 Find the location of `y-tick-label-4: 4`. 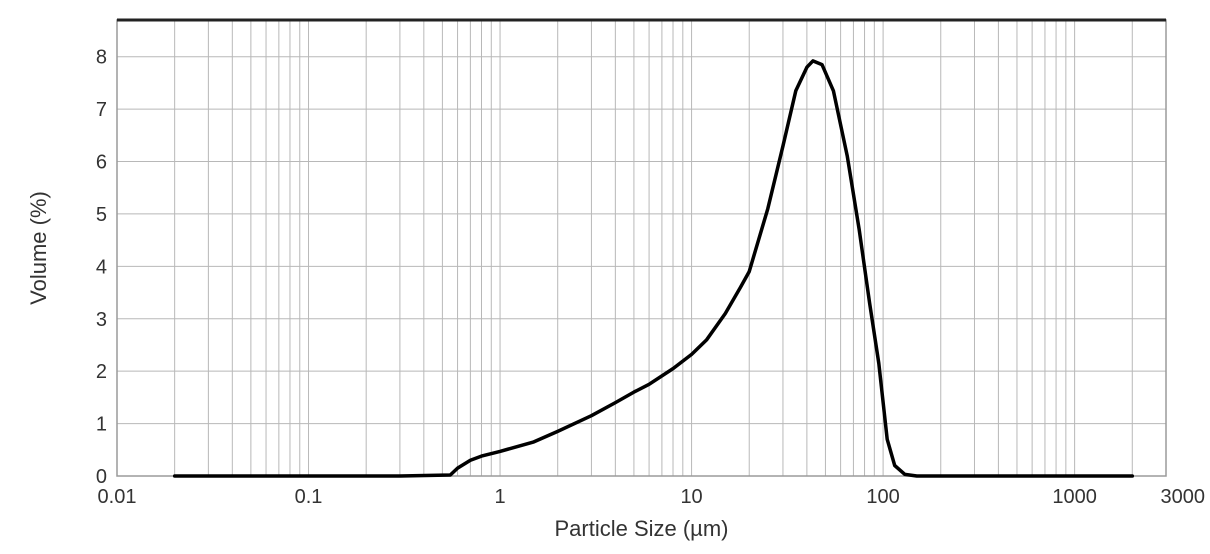

y-tick-label-4: 4 is located at coordinates (101, 267).